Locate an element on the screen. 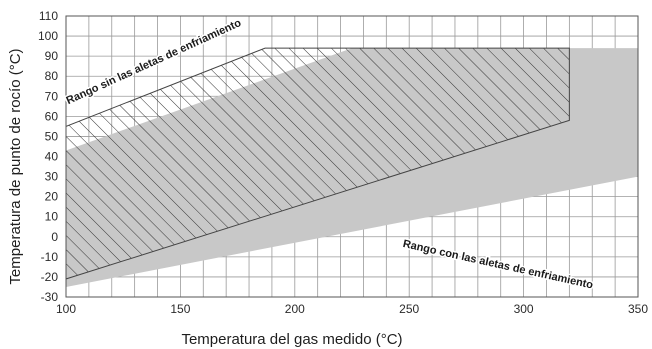 The width and height of the screenshot is (652, 349). y-tick-label: 30 is located at coordinates (52, 177).